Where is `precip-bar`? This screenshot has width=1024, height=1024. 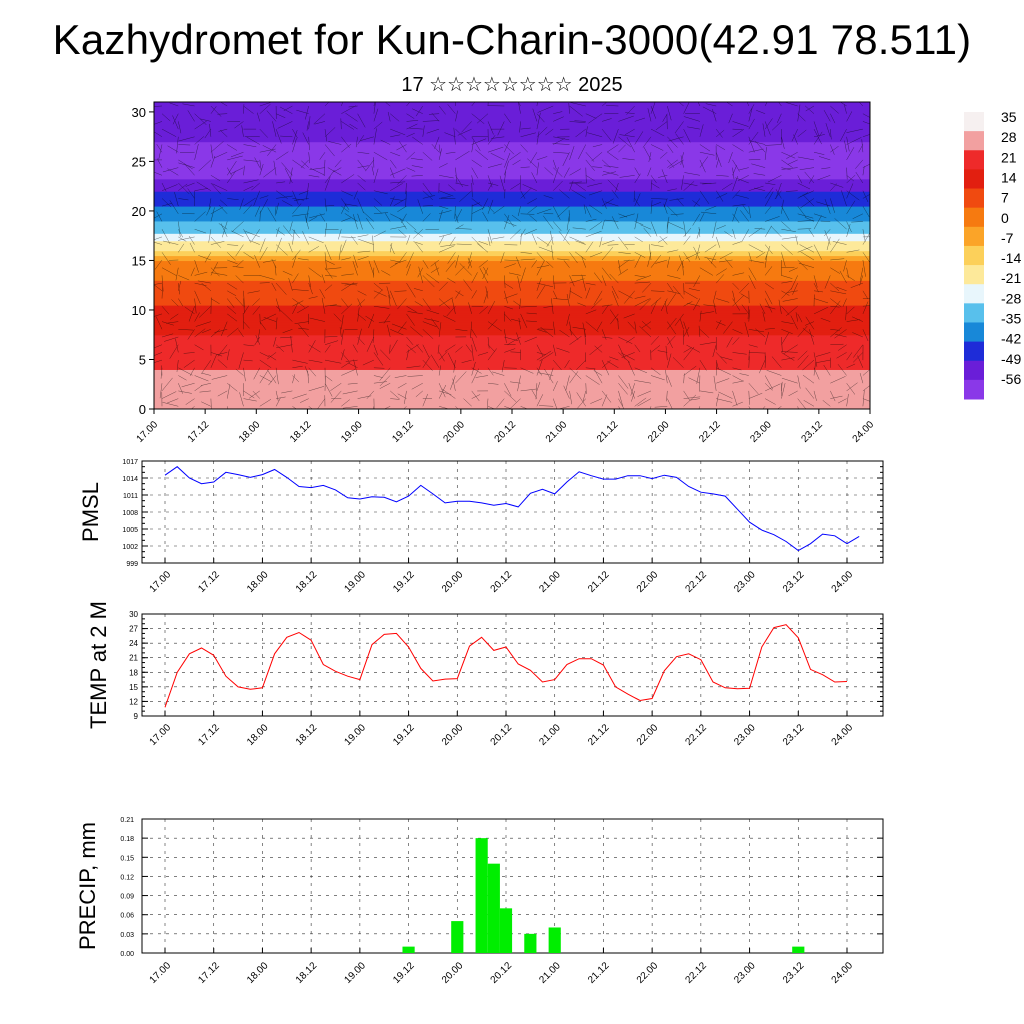 precip-bar is located at coordinates (481, 895).